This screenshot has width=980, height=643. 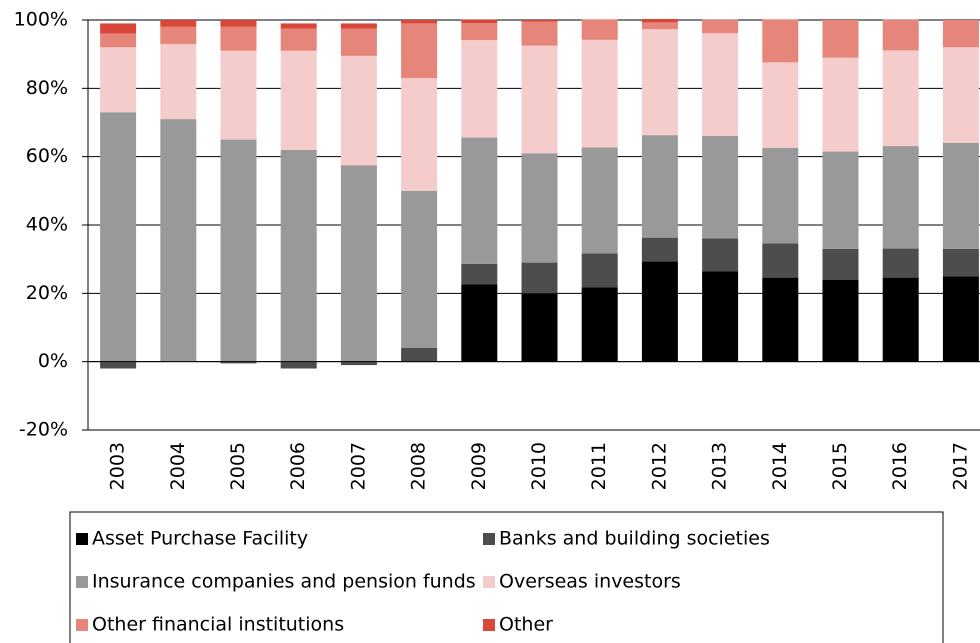 What do you see at coordinates (118, 466) in the screenshot?
I see `x-tick-label: 2003` at bounding box center [118, 466].